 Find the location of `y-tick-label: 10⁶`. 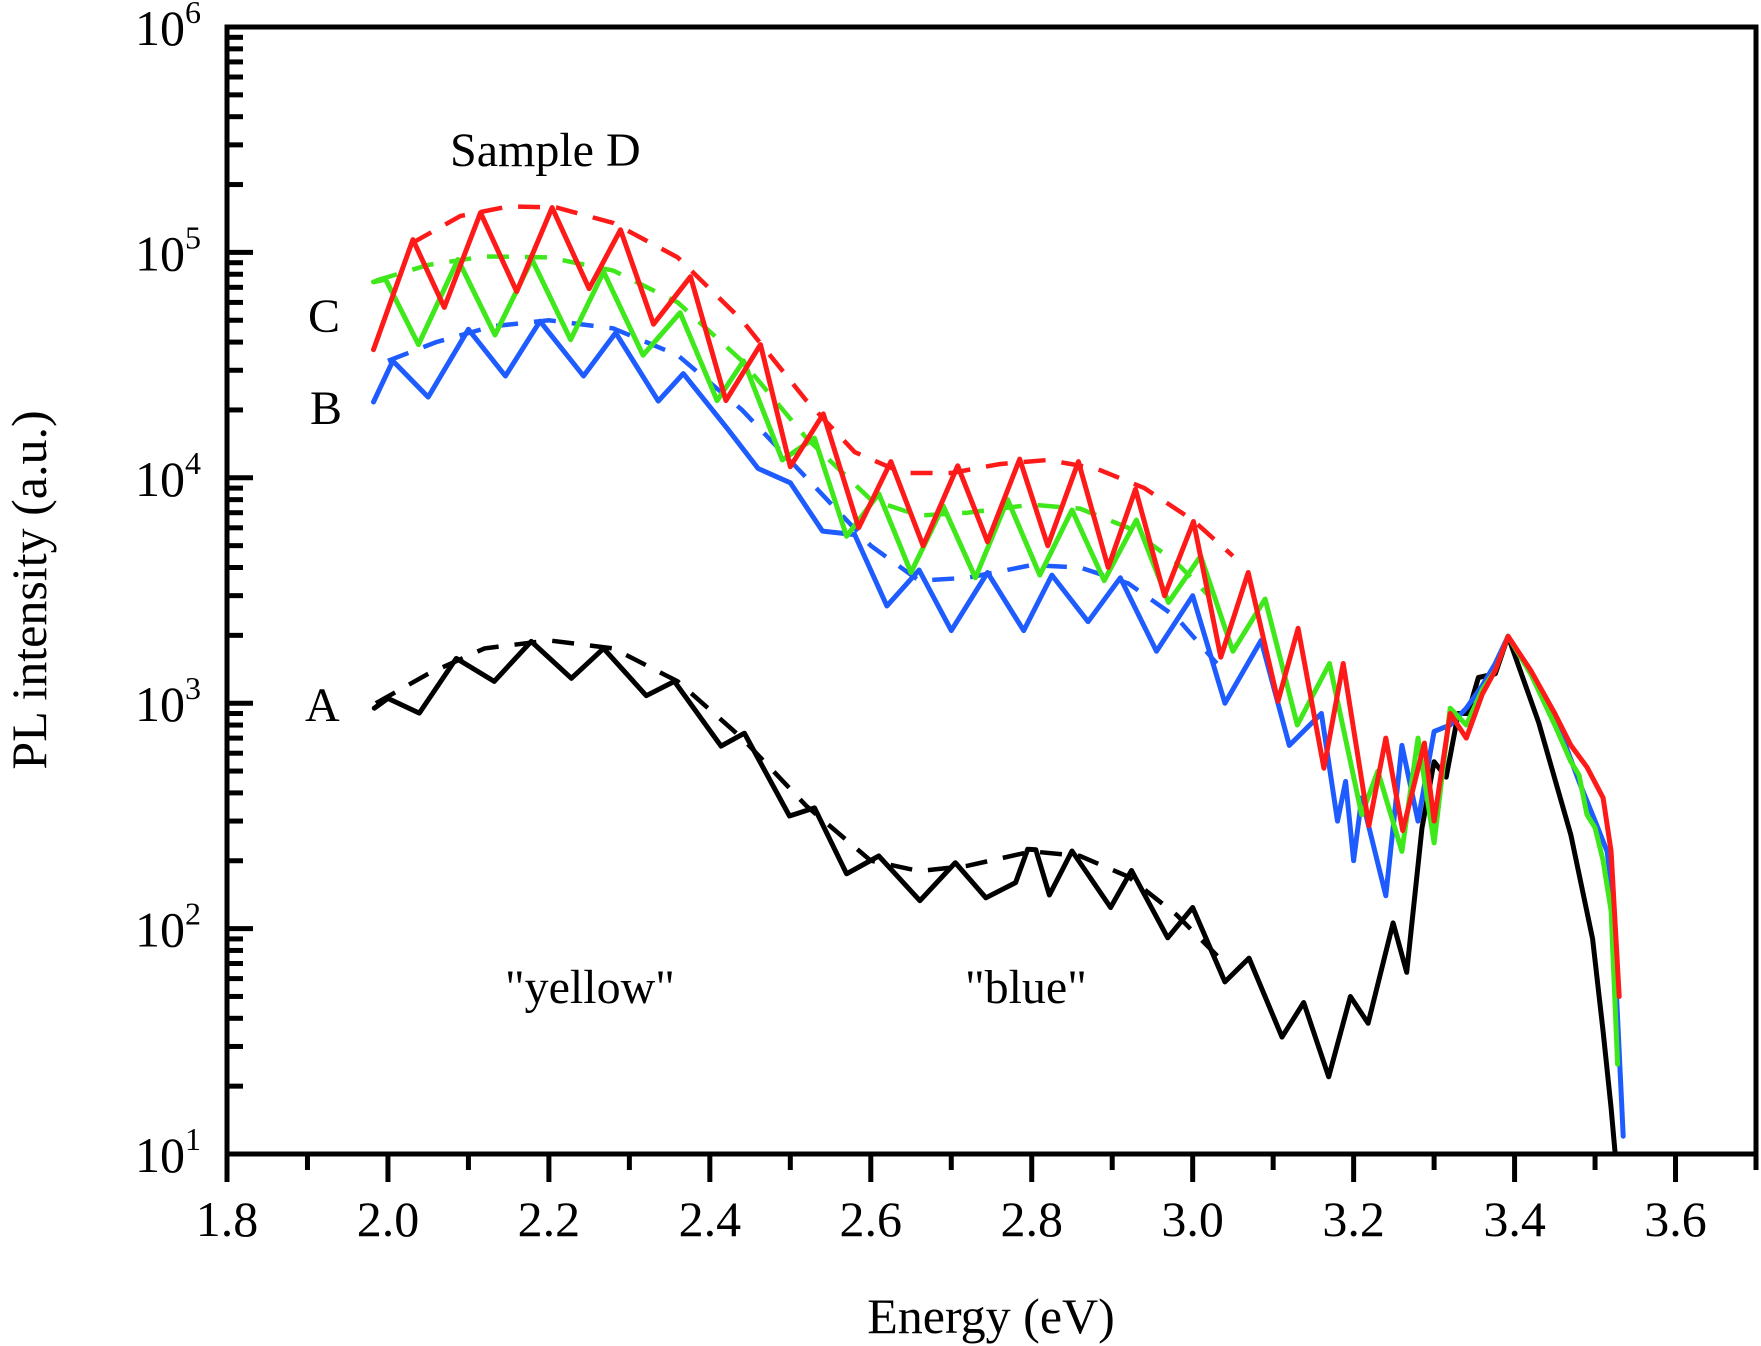

y-tick-label: 10⁶ is located at coordinates (168, 28).